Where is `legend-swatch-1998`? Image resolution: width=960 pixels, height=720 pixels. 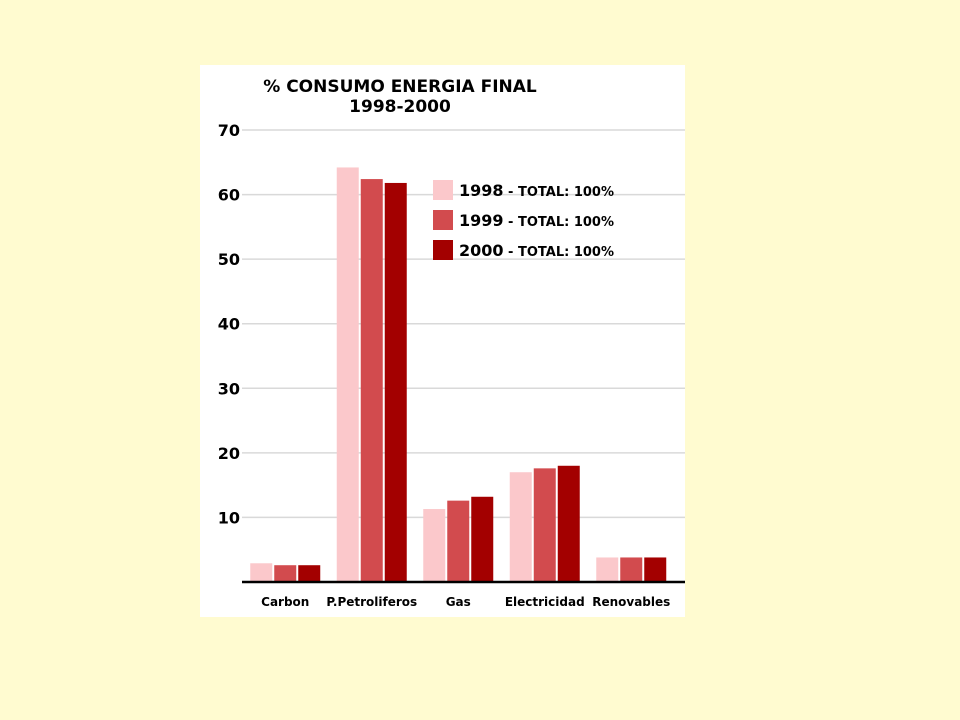 legend-swatch-1998 is located at coordinates (443, 190).